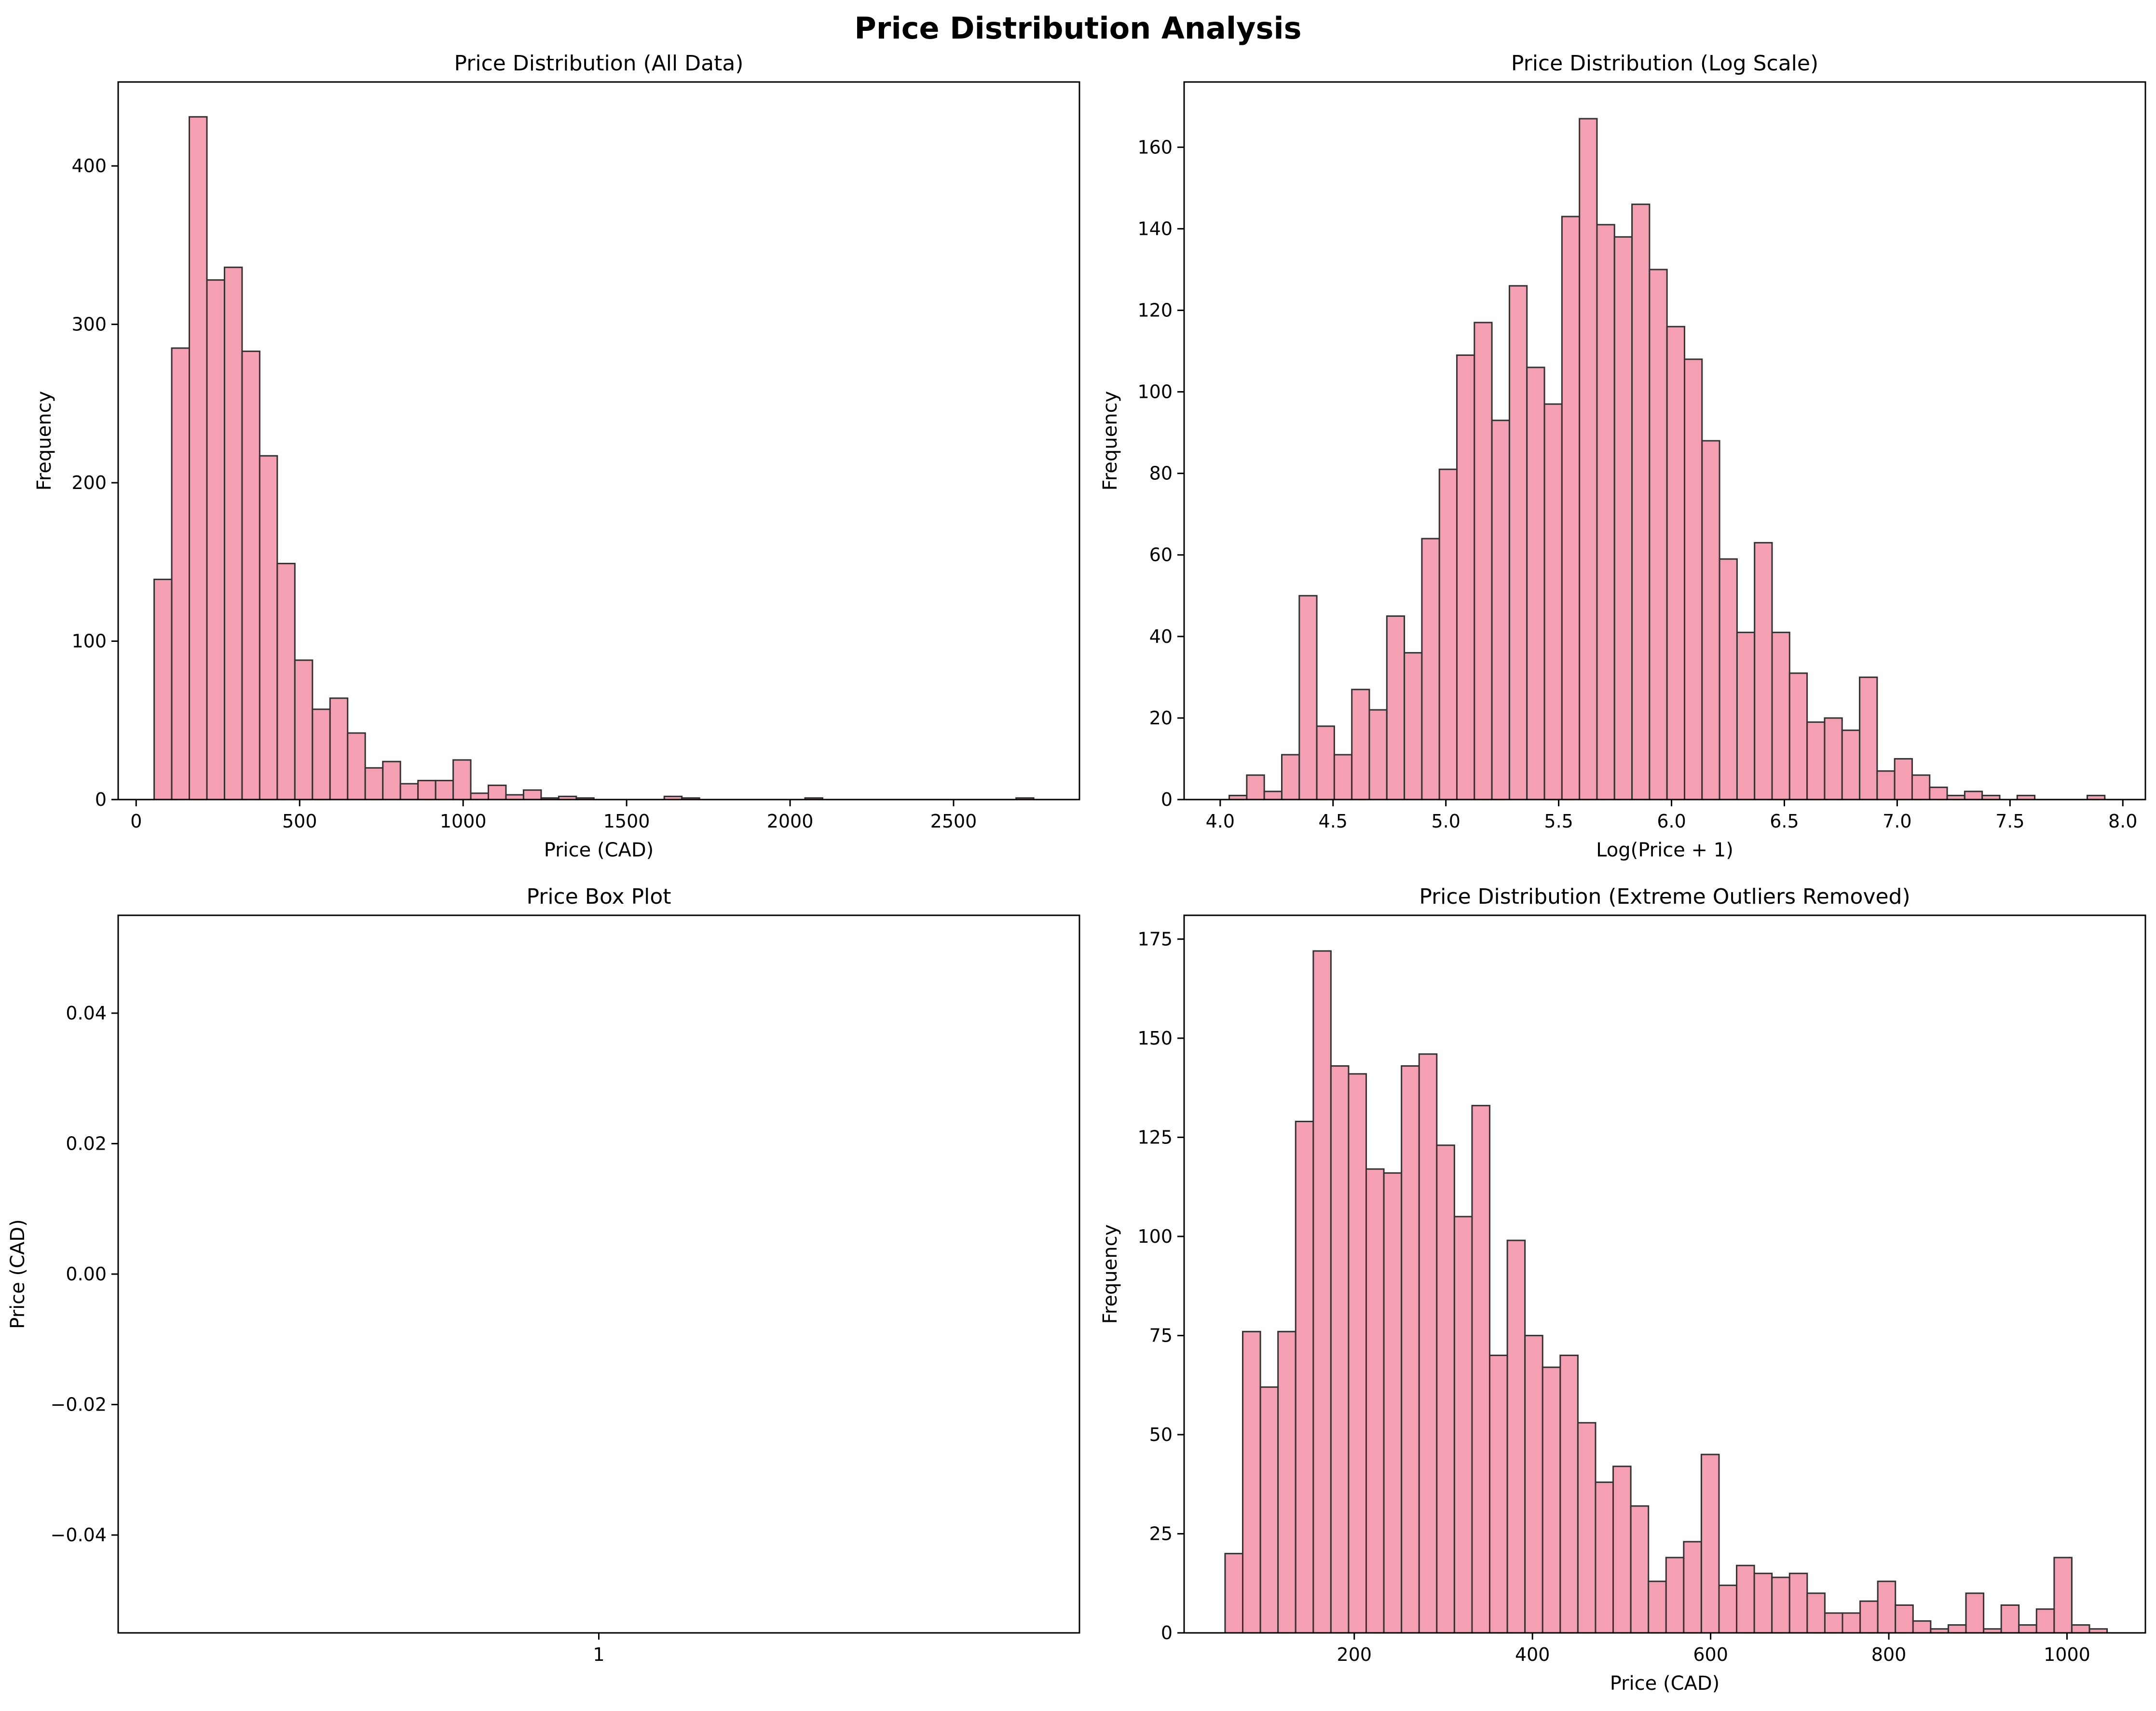 The height and width of the screenshot is (1711, 2156). What do you see at coordinates (1110, 441) in the screenshot?
I see `panel-2-y-axis-label: Frequency` at bounding box center [1110, 441].